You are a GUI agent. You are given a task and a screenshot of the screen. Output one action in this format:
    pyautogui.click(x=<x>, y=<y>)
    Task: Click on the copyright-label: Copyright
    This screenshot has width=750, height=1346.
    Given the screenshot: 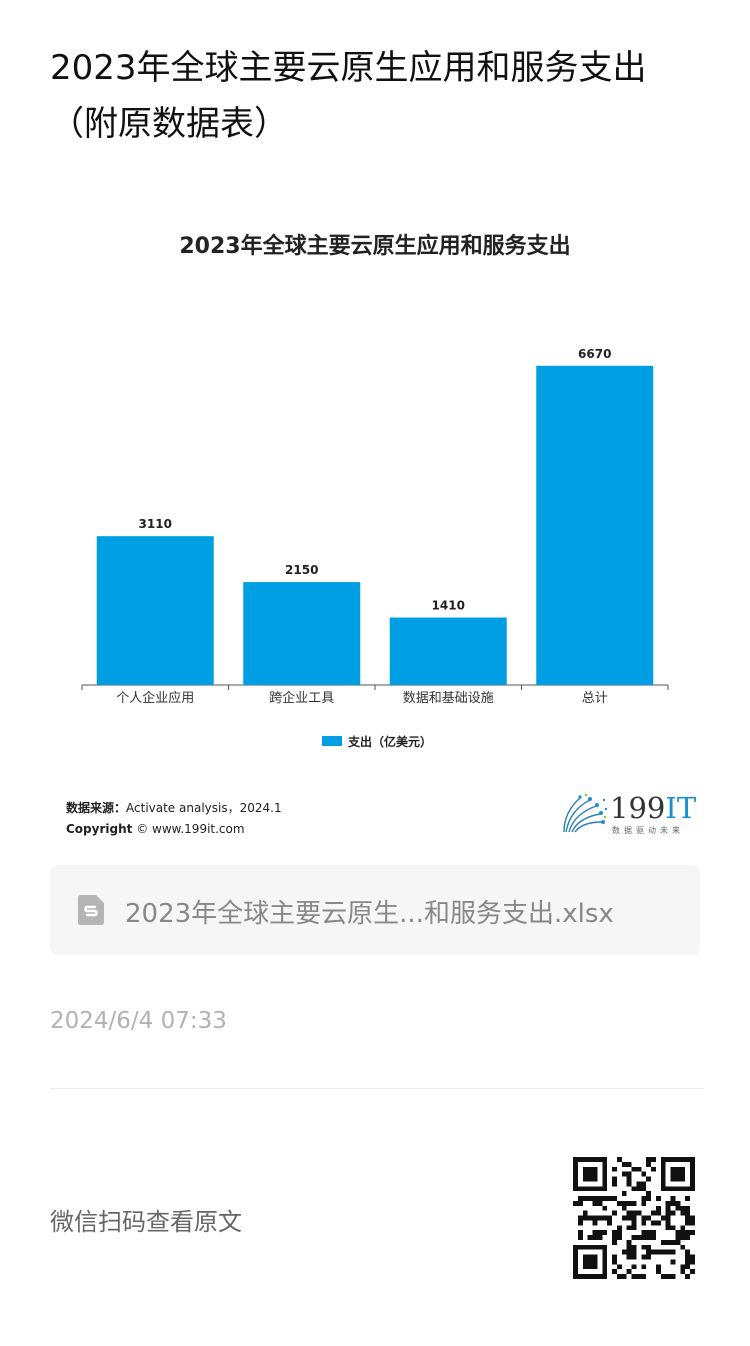 What is the action you would take?
    pyautogui.click(x=99, y=829)
    